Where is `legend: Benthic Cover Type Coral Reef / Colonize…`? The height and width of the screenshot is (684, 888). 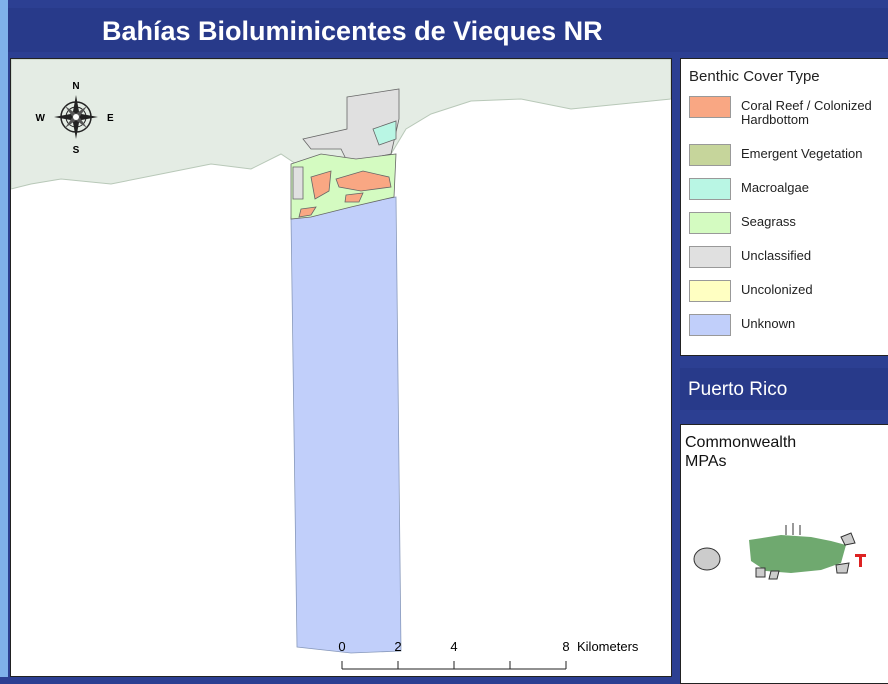
legend: Benthic Cover Type Coral Reef / Colonize… is located at coordinates (784, 207).